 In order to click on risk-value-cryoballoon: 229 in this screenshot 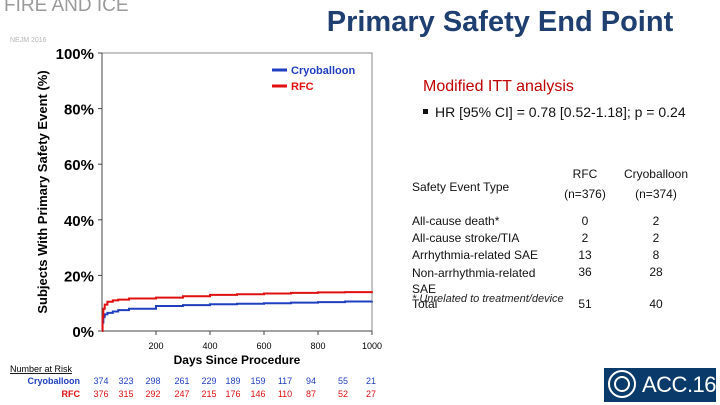, I will do `click(208, 381)`.